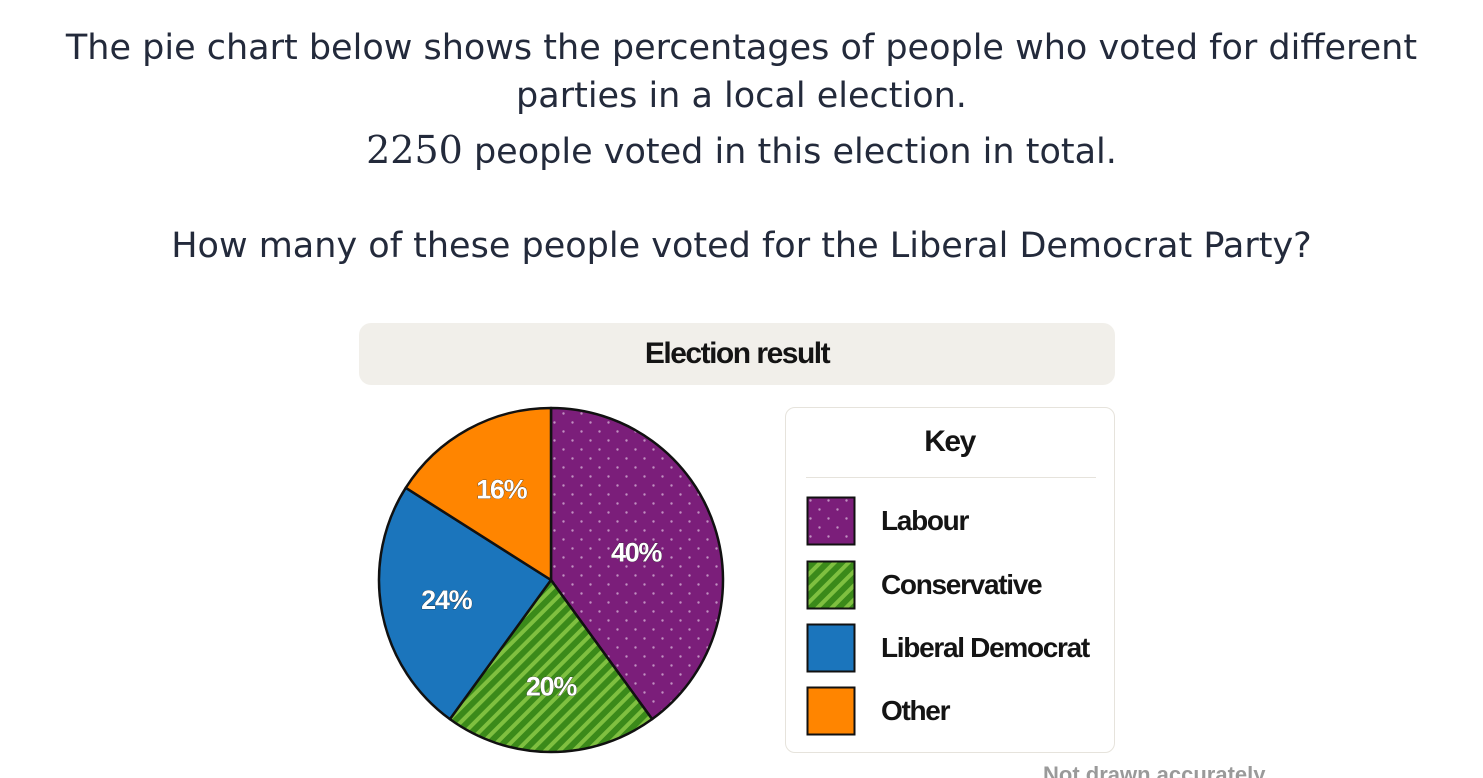  What do you see at coordinates (831, 648) in the screenshot?
I see `legend-swatch-liberal-democrat` at bounding box center [831, 648].